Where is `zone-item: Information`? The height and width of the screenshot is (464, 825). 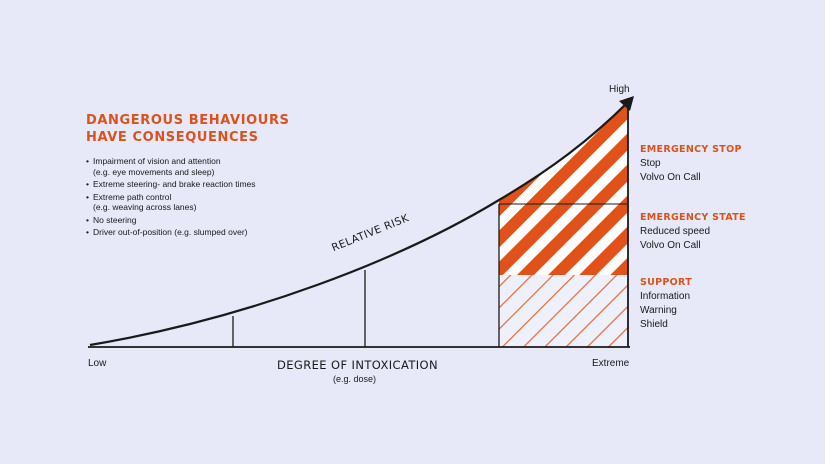
zone-item: Information is located at coordinates (665, 296).